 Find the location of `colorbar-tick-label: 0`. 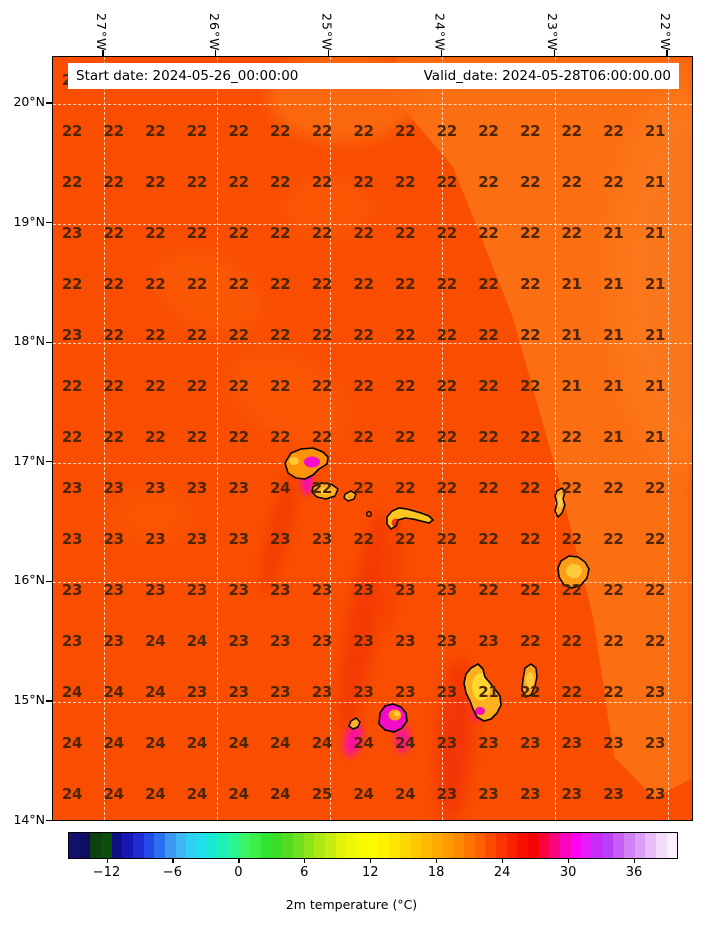

colorbar-tick-label: 0 is located at coordinates (238, 872).